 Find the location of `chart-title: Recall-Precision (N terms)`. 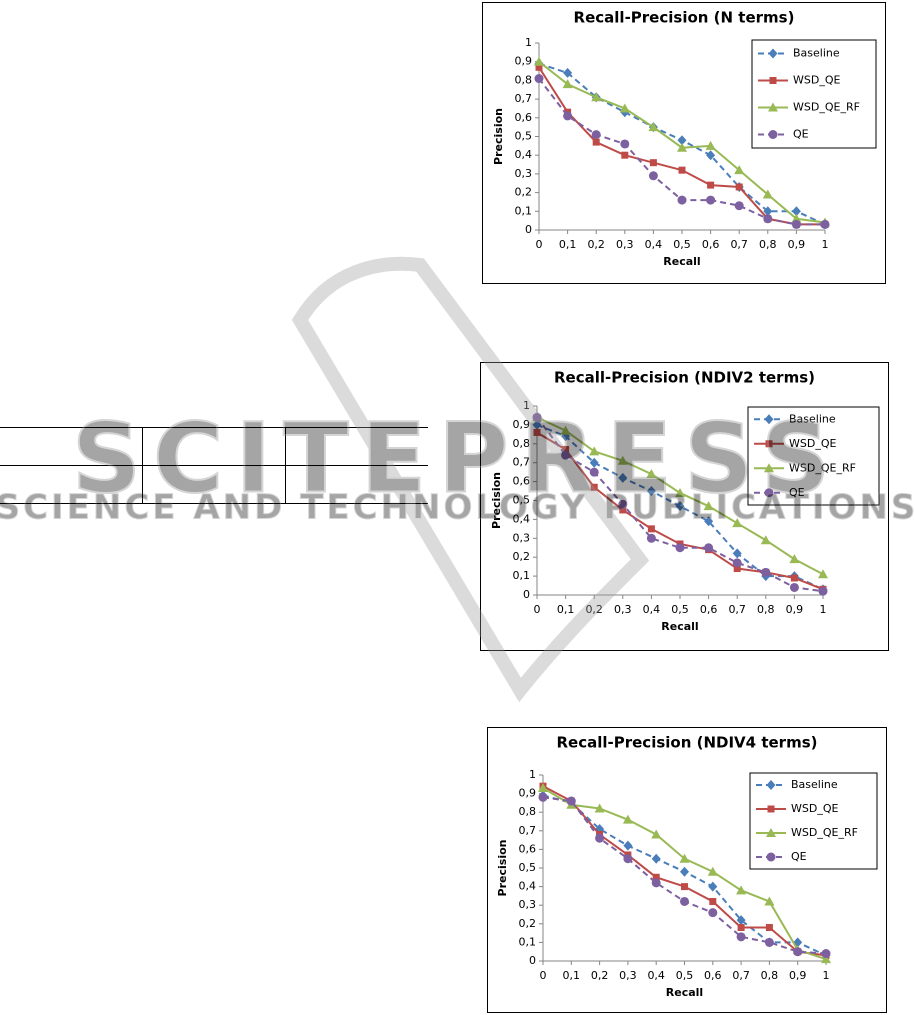

chart-title: Recall-Precision (N terms) is located at coordinates (684, 18).